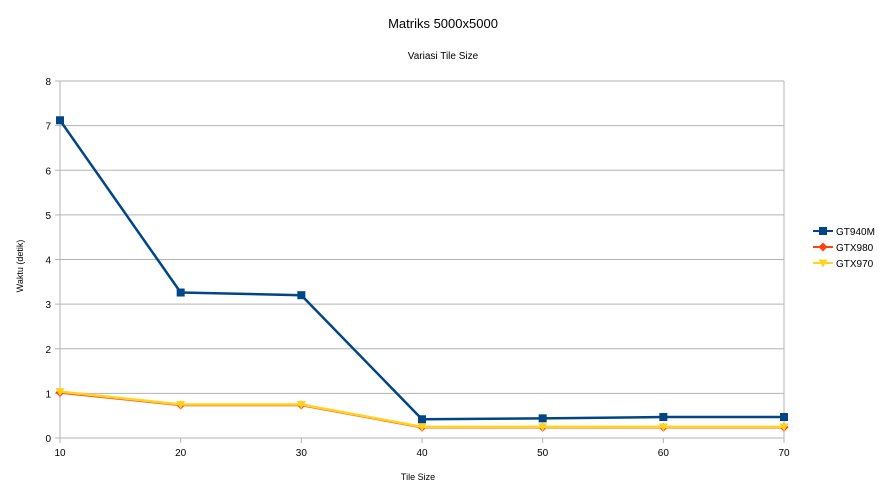 The width and height of the screenshot is (886, 498). I want to click on x-tick-label: 60, so click(664, 453).